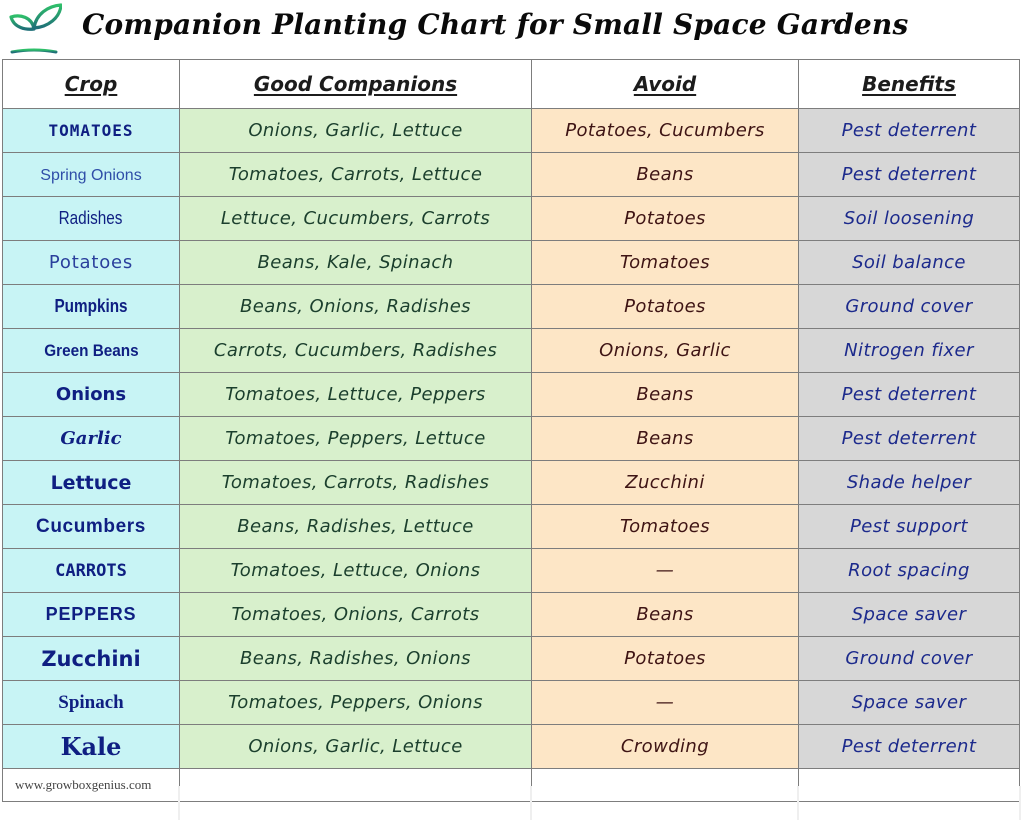 The image size is (1024, 820). What do you see at coordinates (909, 350) in the screenshot?
I see `benefit-cell: Nitrogen fixer` at bounding box center [909, 350].